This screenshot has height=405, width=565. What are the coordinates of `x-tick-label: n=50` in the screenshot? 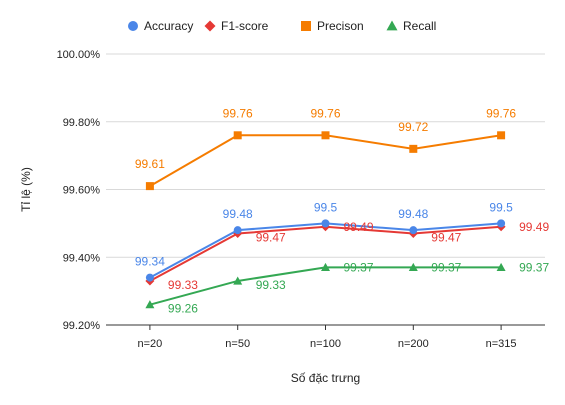 It's located at (237, 344).